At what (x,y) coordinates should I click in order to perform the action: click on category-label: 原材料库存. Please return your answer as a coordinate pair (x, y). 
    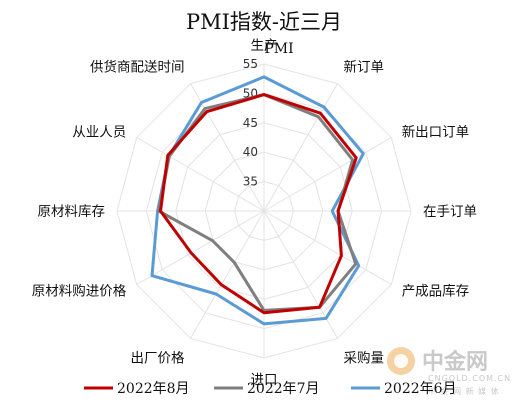
    Looking at the image, I should click on (72, 212).